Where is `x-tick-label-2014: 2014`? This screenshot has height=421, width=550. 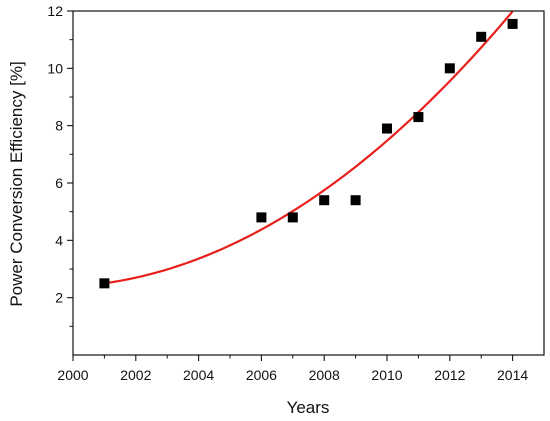 x-tick-label-2014: 2014 is located at coordinates (512, 375).